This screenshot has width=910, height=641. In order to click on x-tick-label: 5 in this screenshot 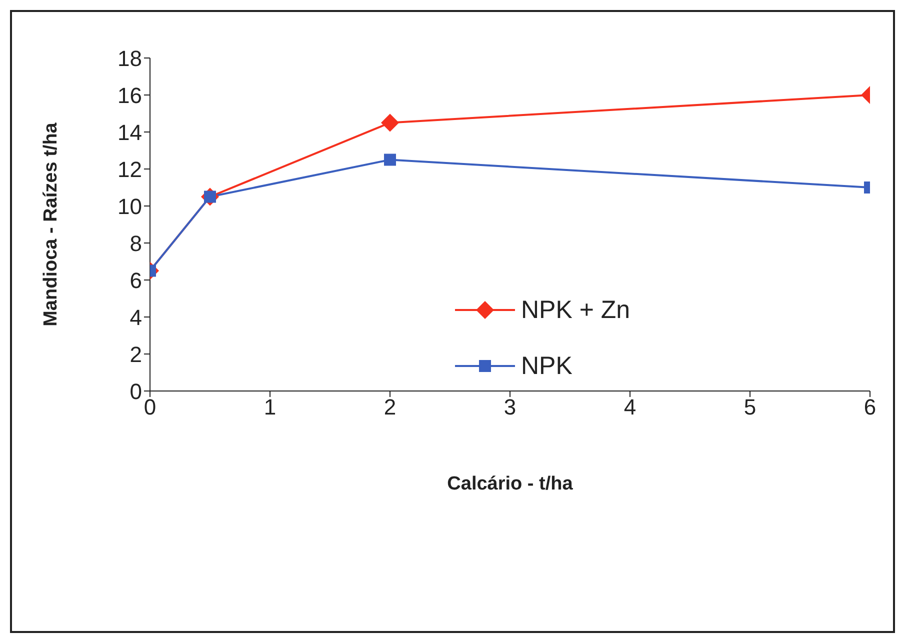, I will do `click(750, 407)`.